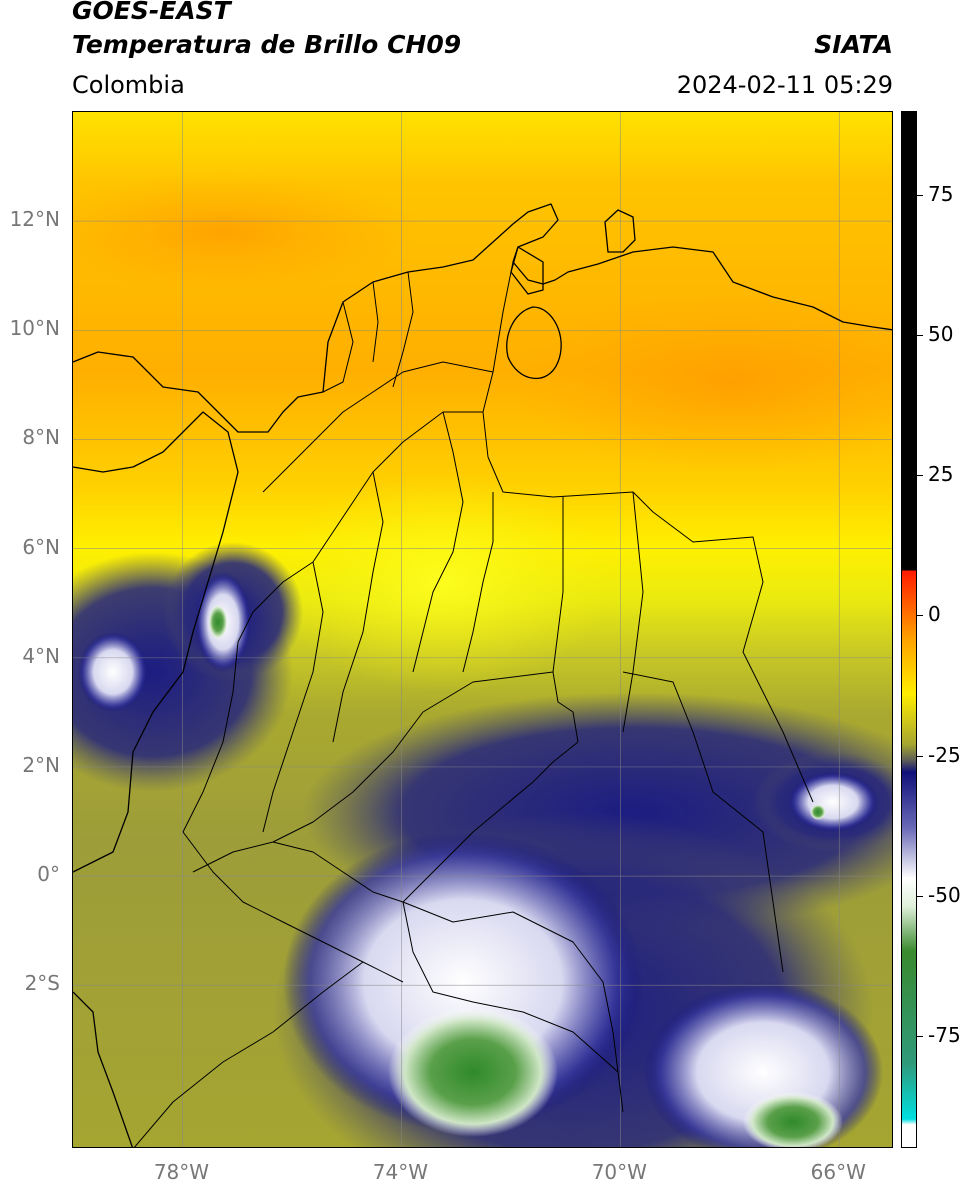 This screenshot has height=1190, width=966. Describe the element at coordinates (944, 1034) in the screenshot. I see `colorbar-tick-label: -75` at that location.